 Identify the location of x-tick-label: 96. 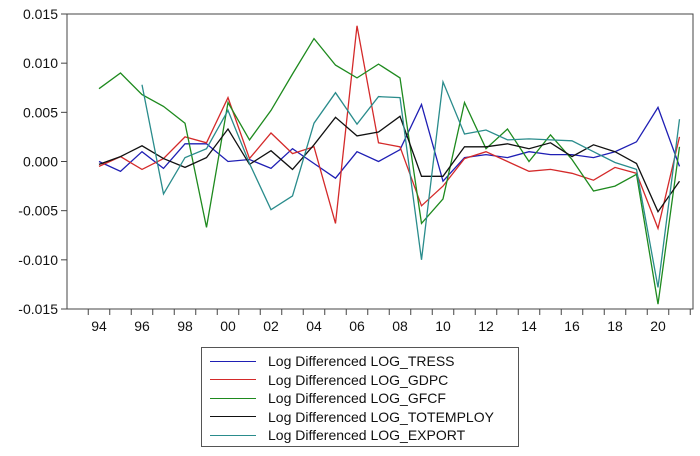
(142, 326).